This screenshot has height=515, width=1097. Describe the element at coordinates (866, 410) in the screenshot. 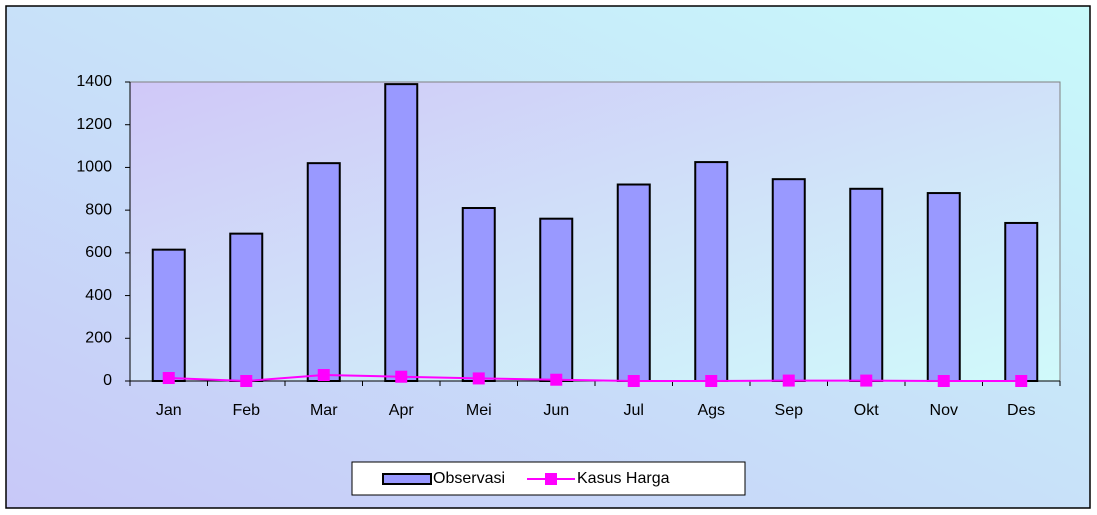

I see `x-tick-label: Okt` at that location.